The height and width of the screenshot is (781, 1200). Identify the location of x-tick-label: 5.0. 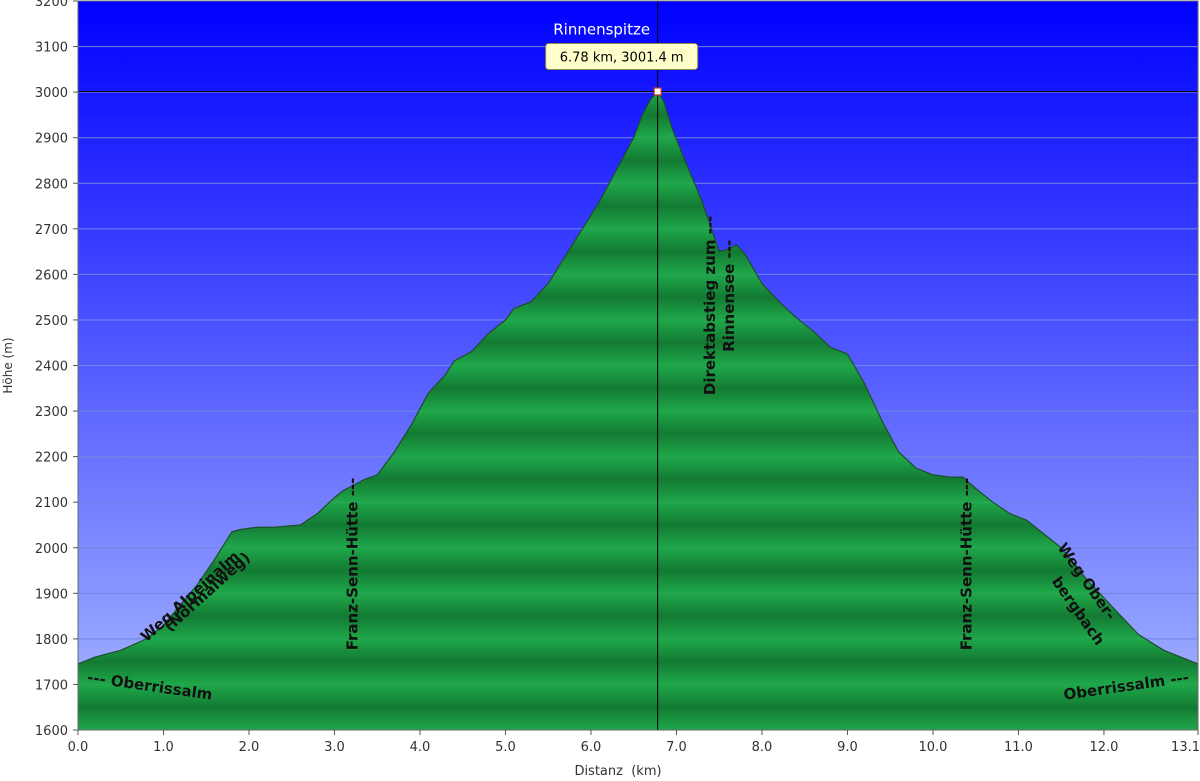
(505, 747).